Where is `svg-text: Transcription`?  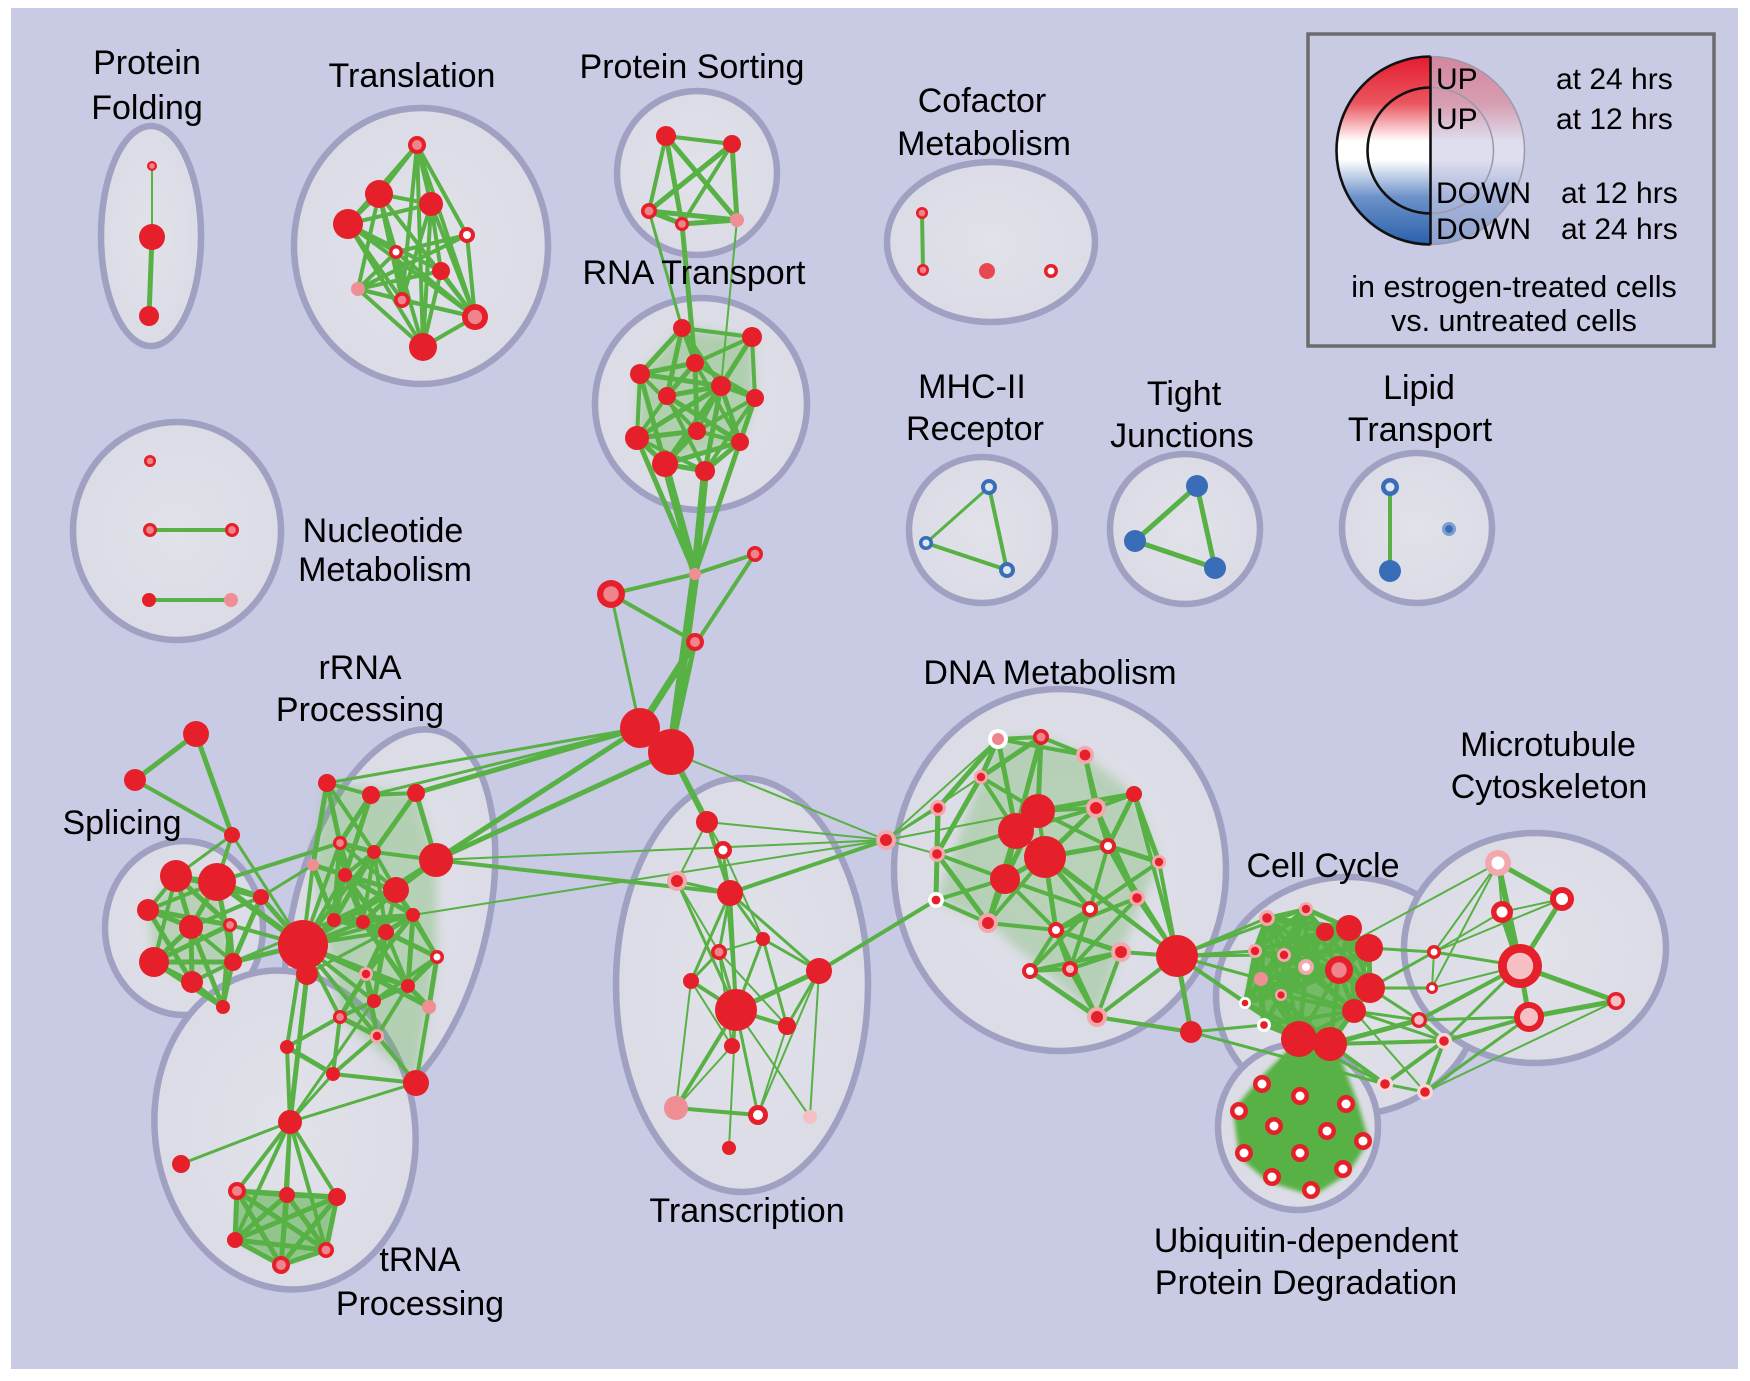
svg-text: Transcription is located at coordinates (746, 1211).